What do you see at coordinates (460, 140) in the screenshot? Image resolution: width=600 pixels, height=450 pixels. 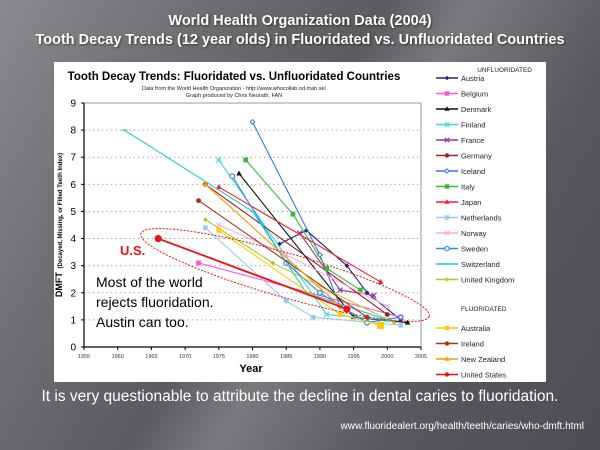 I see `legend-item-france: France` at bounding box center [460, 140].